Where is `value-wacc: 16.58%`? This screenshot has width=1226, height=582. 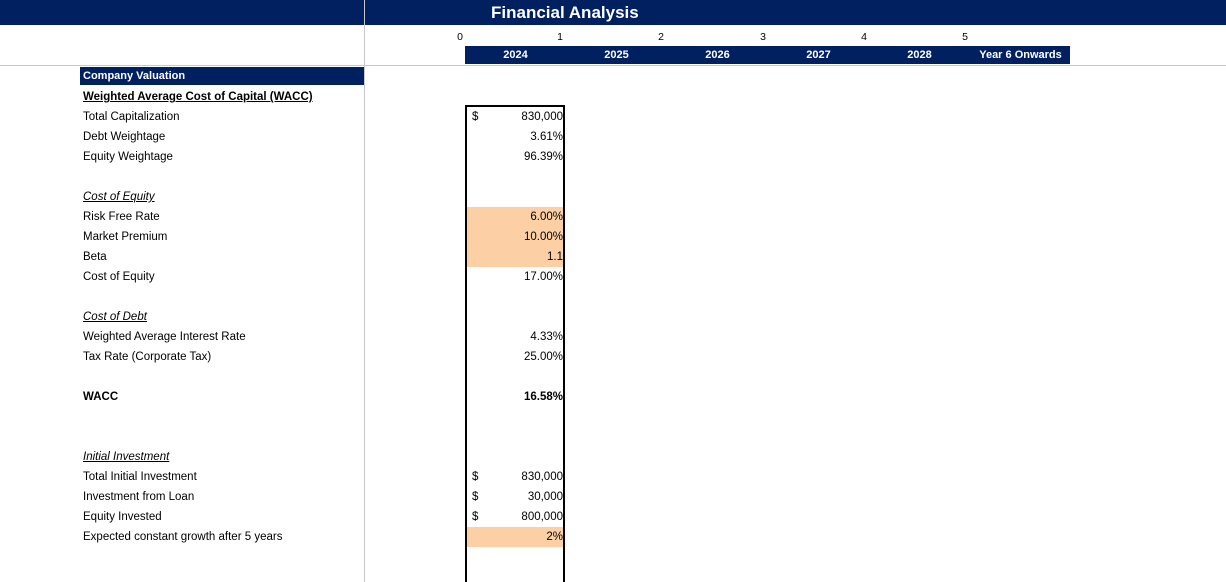 value-wacc: 16.58% is located at coordinates (543, 397).